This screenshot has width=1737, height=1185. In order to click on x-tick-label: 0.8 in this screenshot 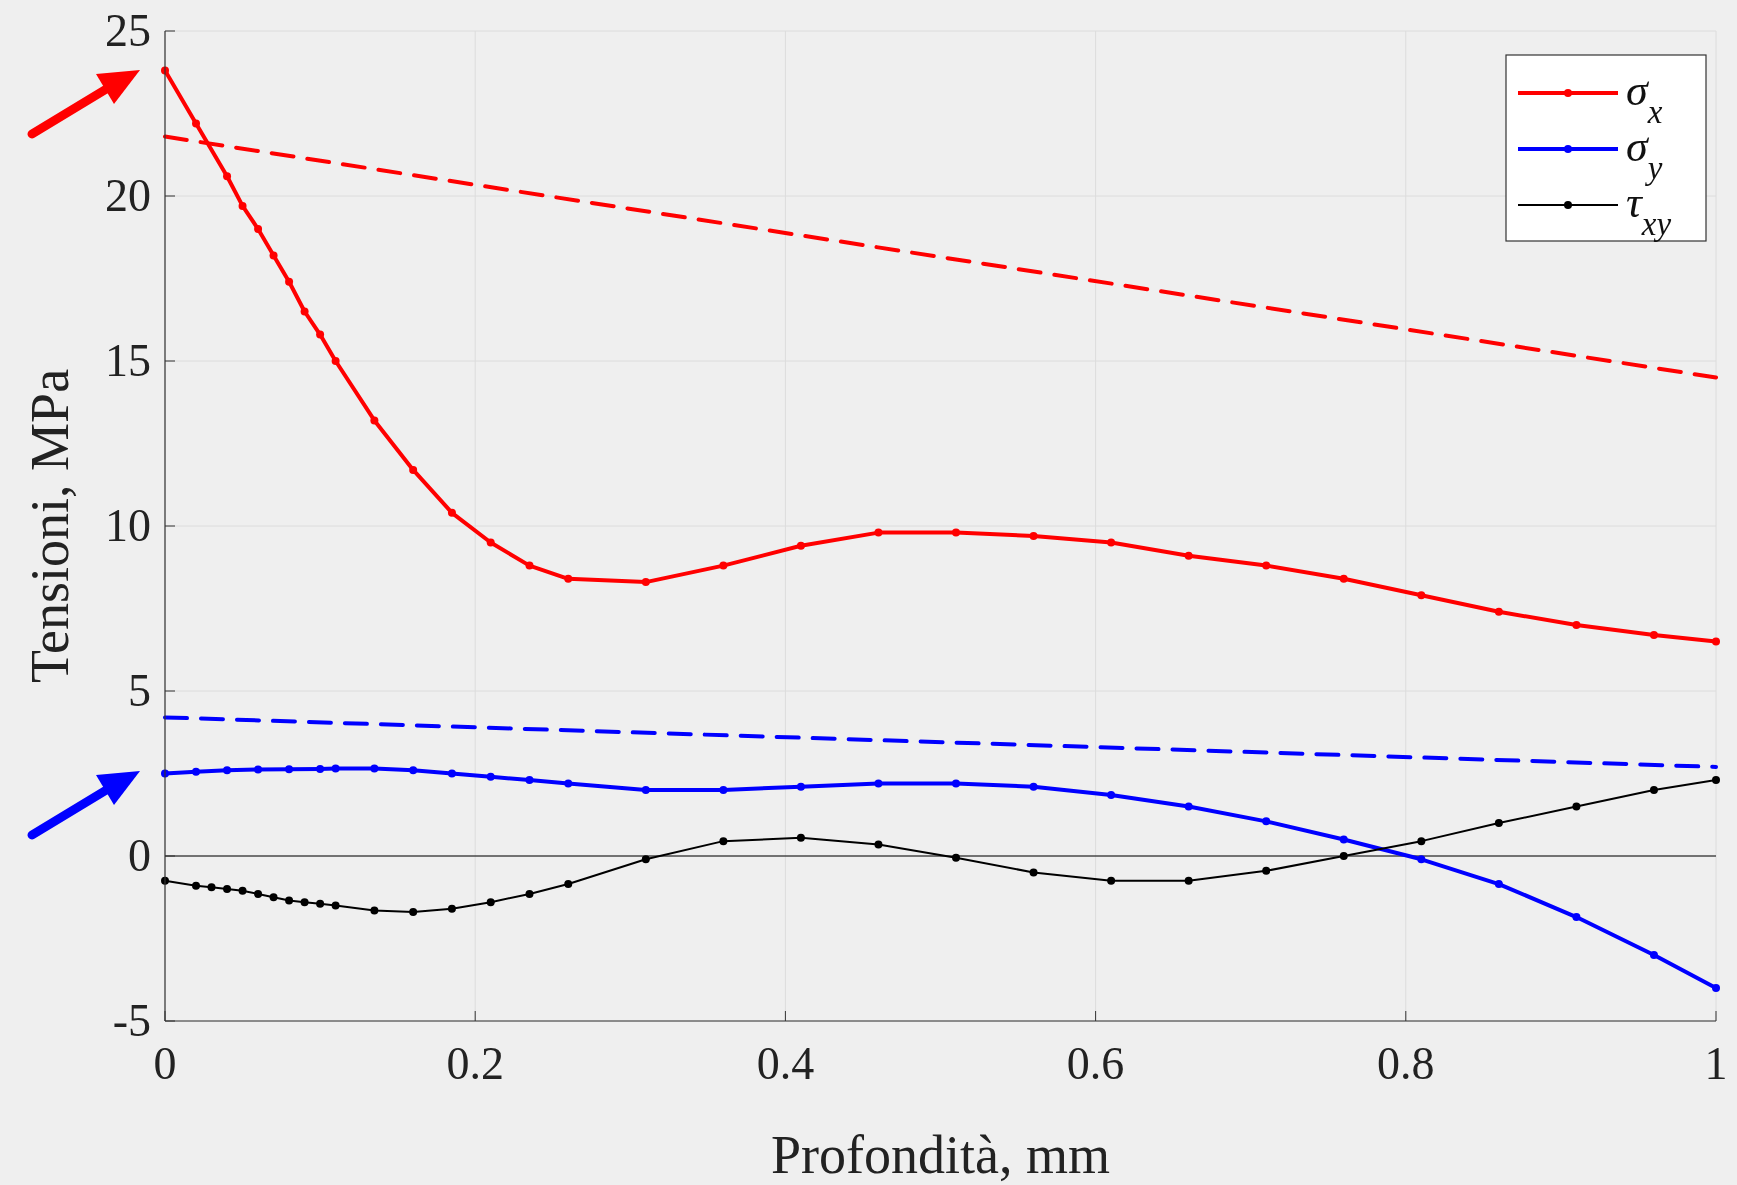, I will do `click(1406, 1063)`.